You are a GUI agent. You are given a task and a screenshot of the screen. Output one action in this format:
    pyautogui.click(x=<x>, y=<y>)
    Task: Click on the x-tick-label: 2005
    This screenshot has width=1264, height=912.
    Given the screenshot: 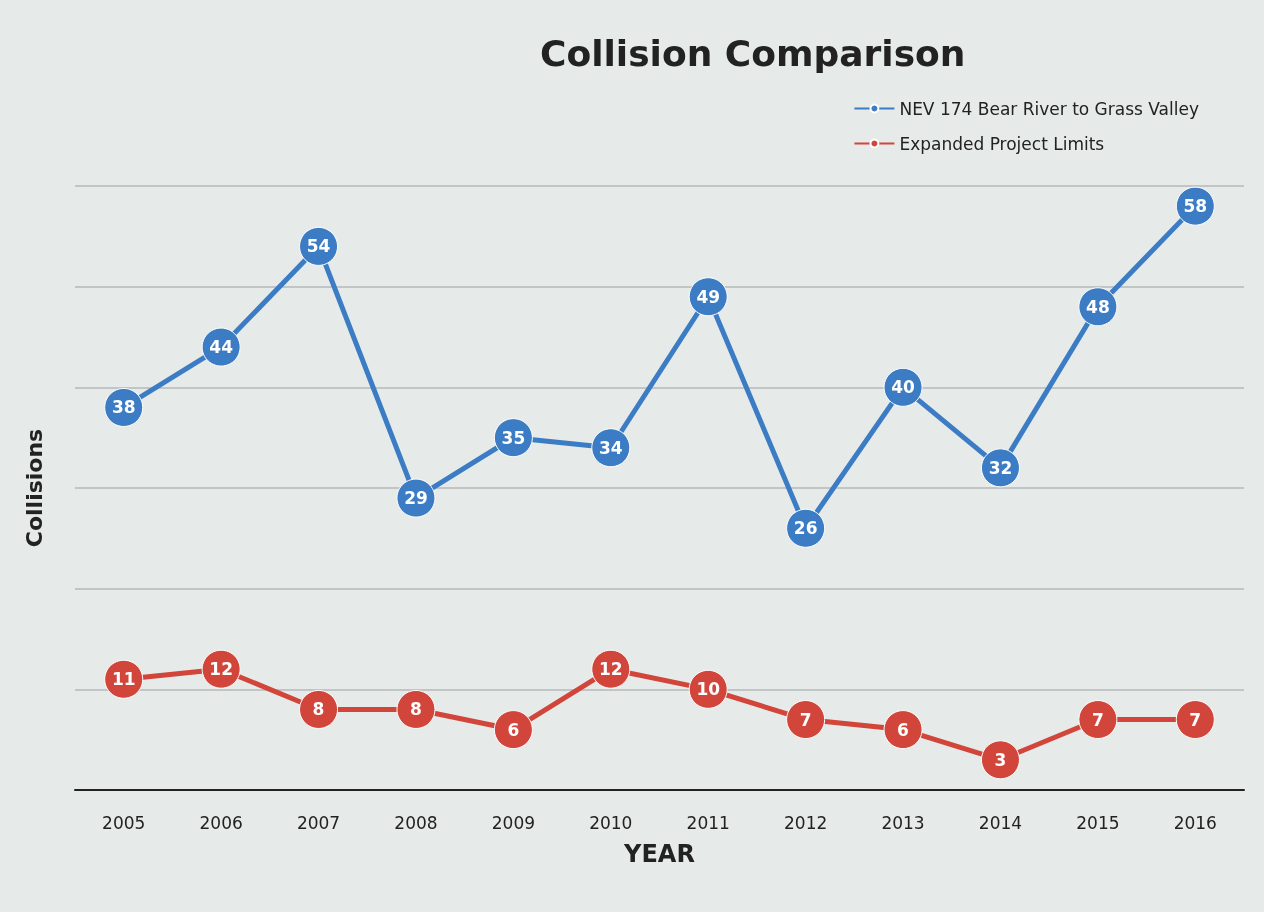 What is the action you would take?
    pyautogui.click(x=124, y=822)
    